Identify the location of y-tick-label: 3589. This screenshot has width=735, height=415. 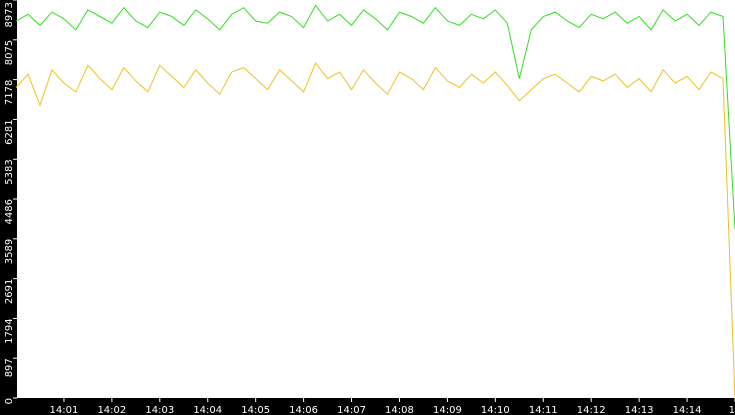
(9, 251).